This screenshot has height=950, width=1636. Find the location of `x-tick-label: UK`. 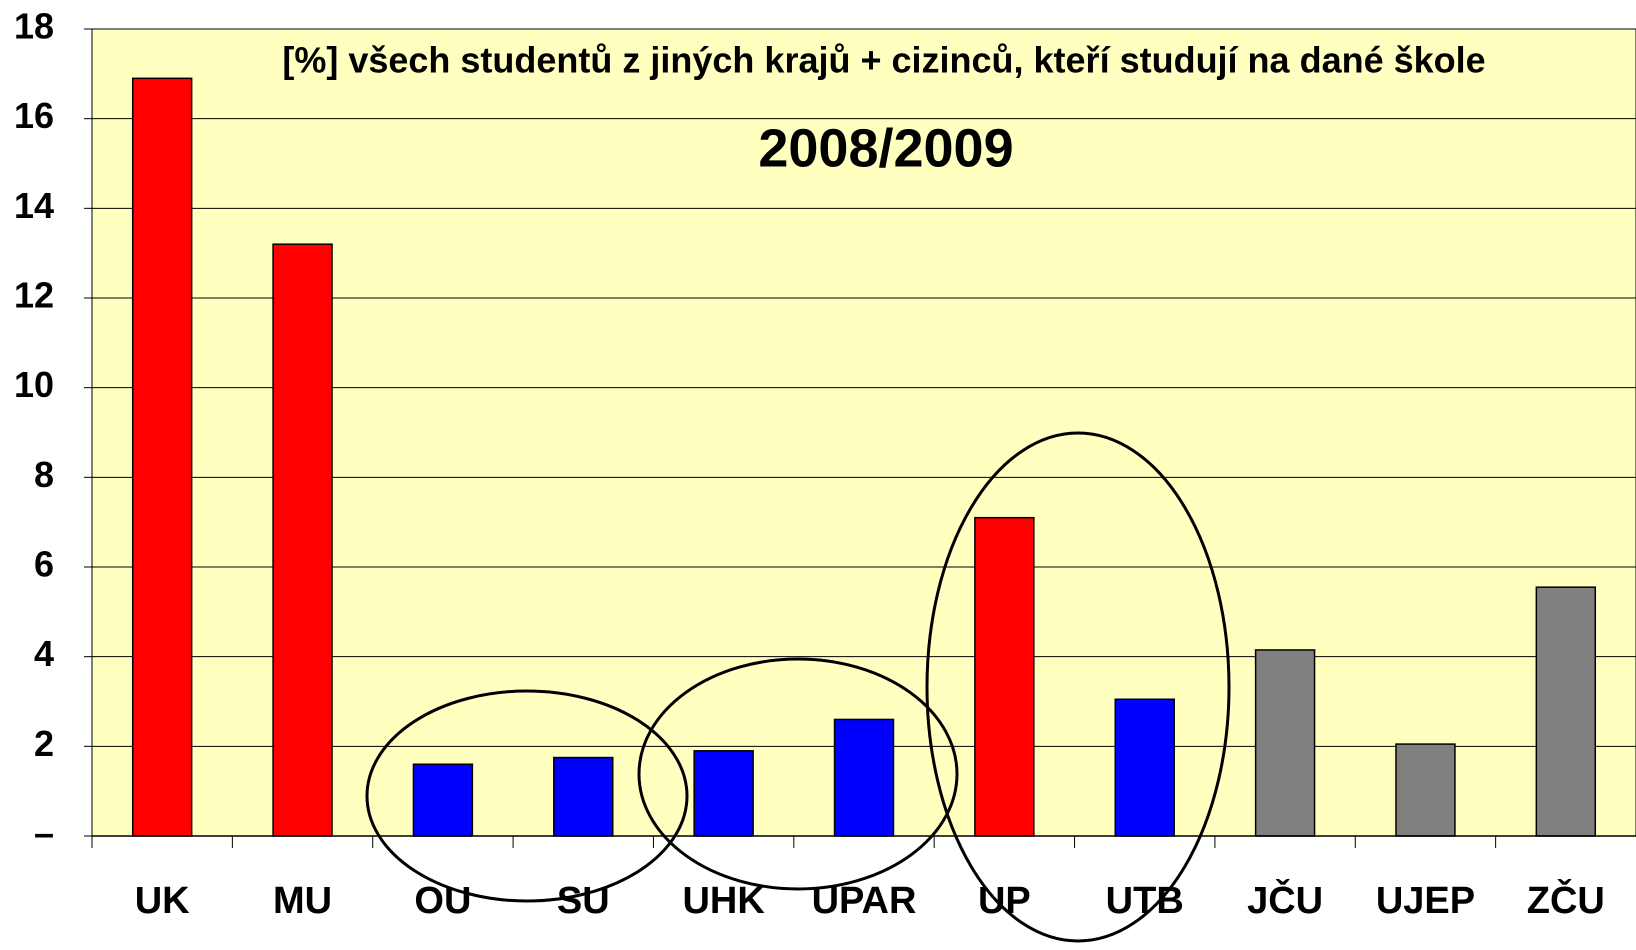

x-tick-label: UK is located at coordinates (162, 901).